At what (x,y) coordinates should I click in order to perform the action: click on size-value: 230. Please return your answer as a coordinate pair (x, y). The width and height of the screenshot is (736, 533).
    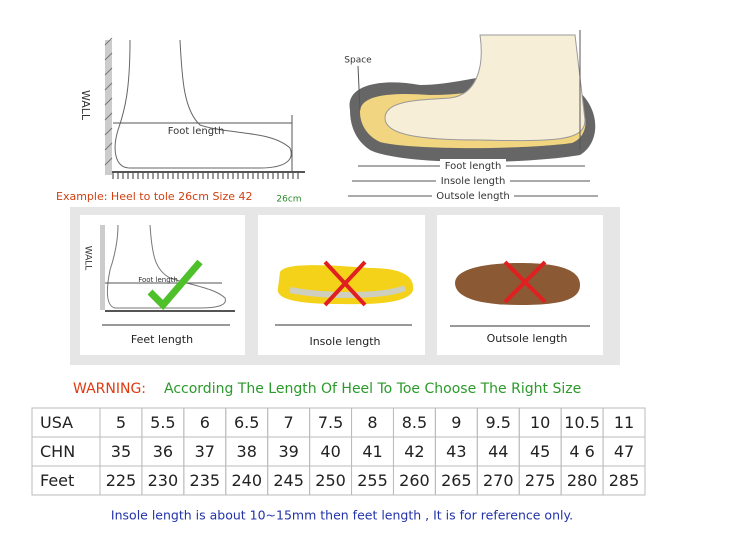
    Looking at the image, I should click on (163, 480).